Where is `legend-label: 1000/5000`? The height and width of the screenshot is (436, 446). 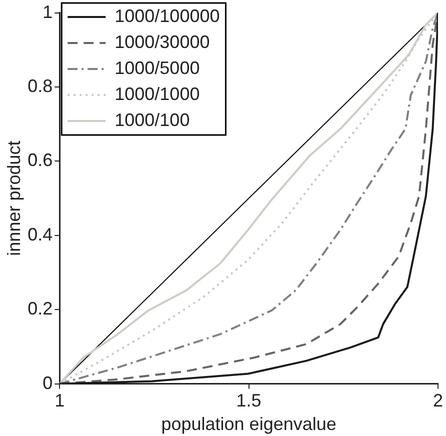
legend-label: 1000/5000 is located at coordinates (157, 68).